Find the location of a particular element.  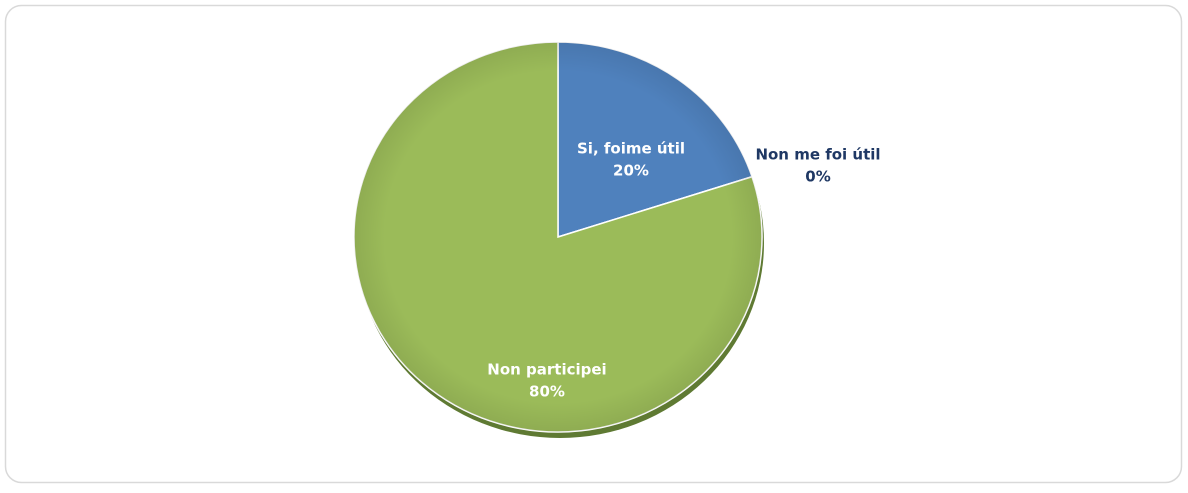

slice-value-label: 20% is located at coordinates (631, 171).